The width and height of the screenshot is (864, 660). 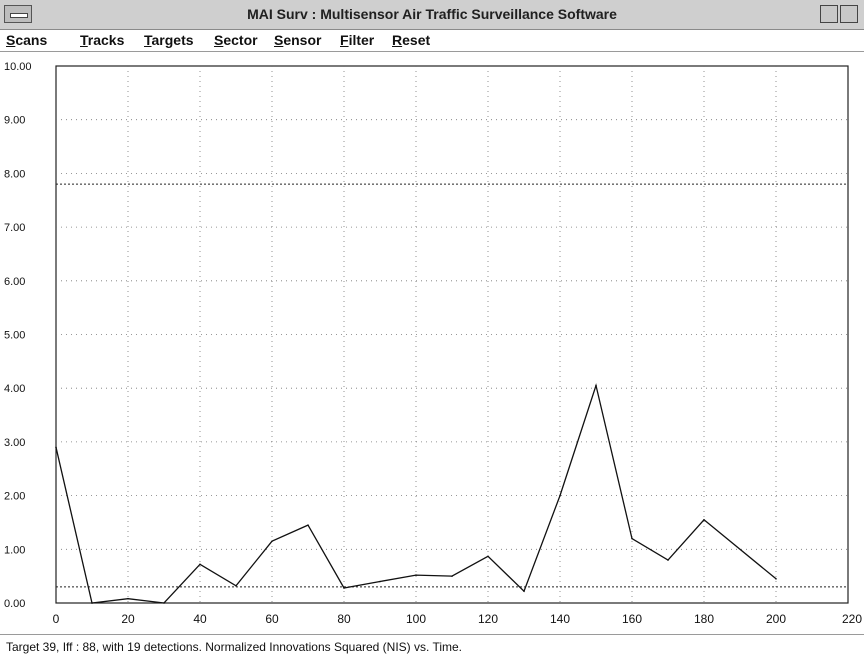 I want to click on y-tick-label: 2.00, so click(x=14, y=497).